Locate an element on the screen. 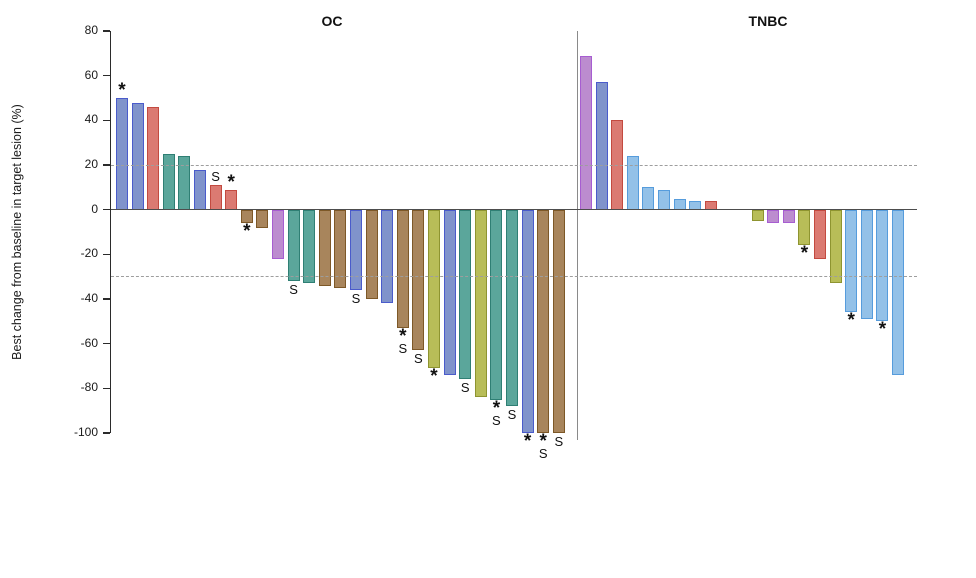 Image resolution: width=976 pixels, height=578 pixels. bar-marks-oc-8: * is located at coordinates (231, 182).